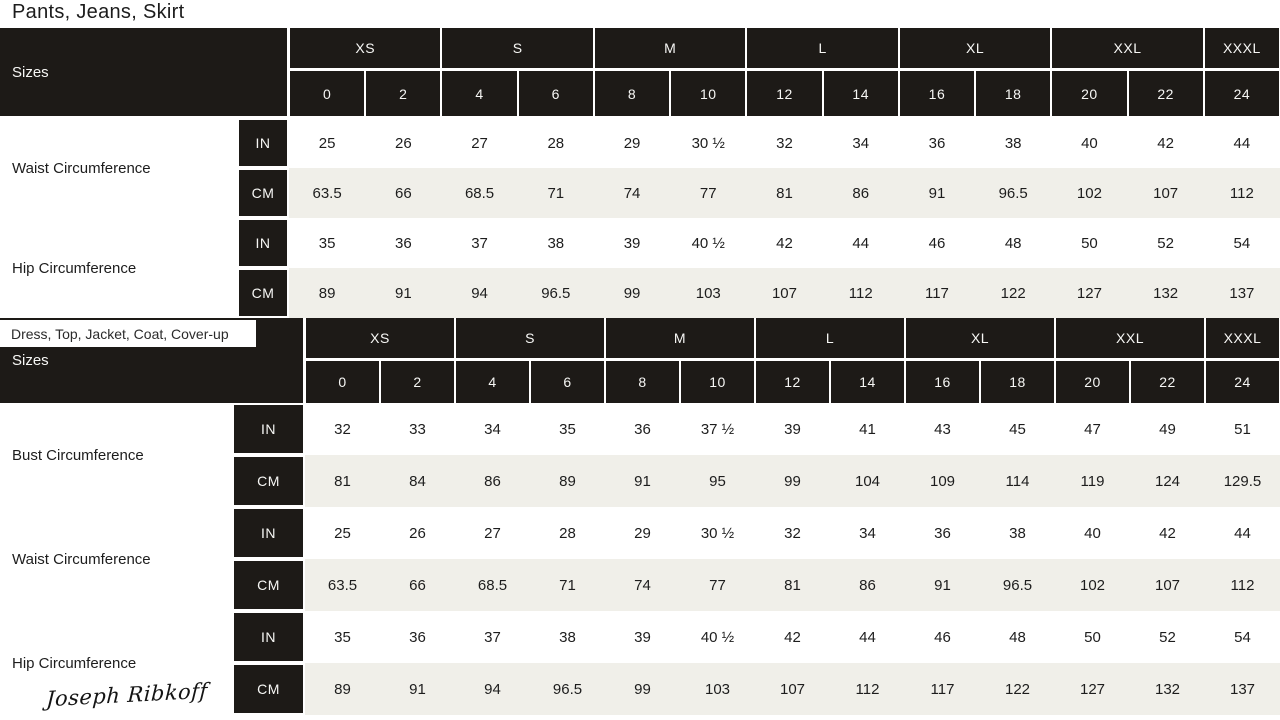 The image size is (1280, 720). I want to click on value-cell: 54, so click(1242, 243).